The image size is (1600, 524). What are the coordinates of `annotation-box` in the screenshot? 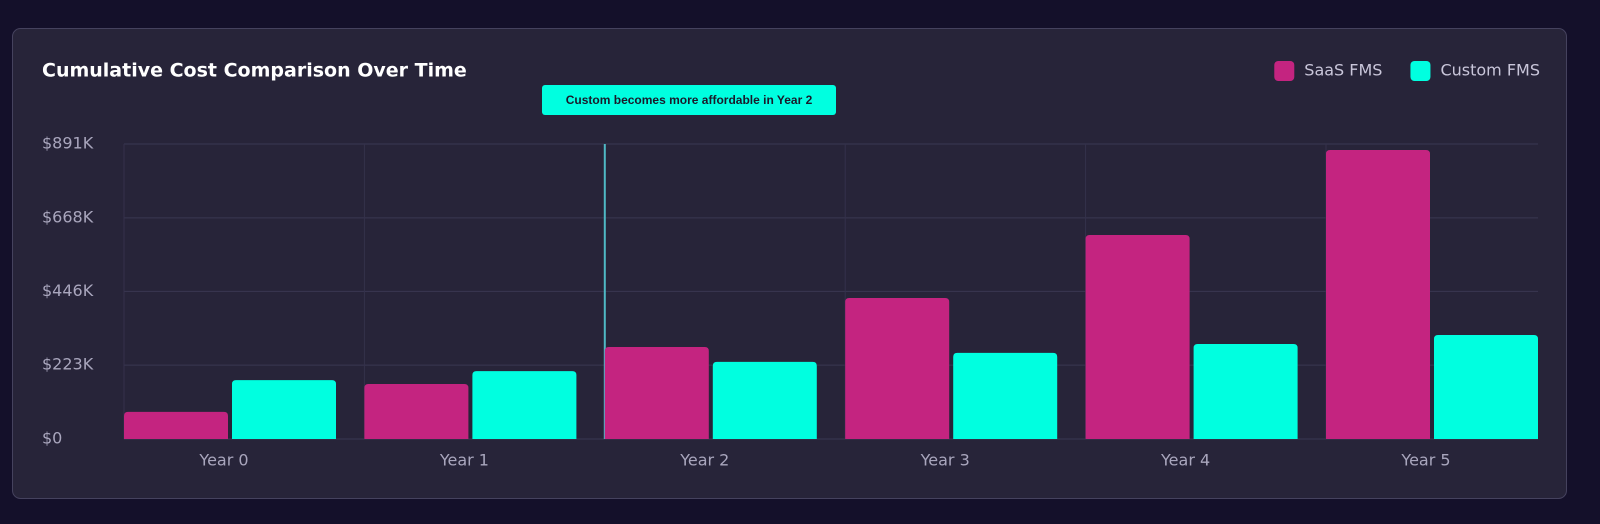 It's located at (689, 100).